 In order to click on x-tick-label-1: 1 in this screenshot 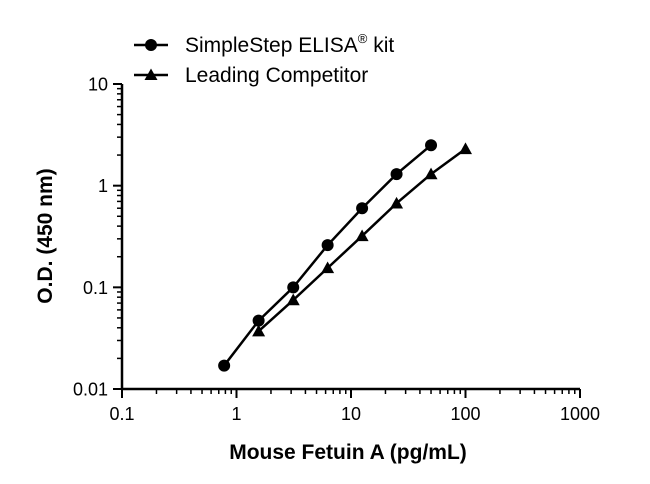, I will do `click(236, 414)`.